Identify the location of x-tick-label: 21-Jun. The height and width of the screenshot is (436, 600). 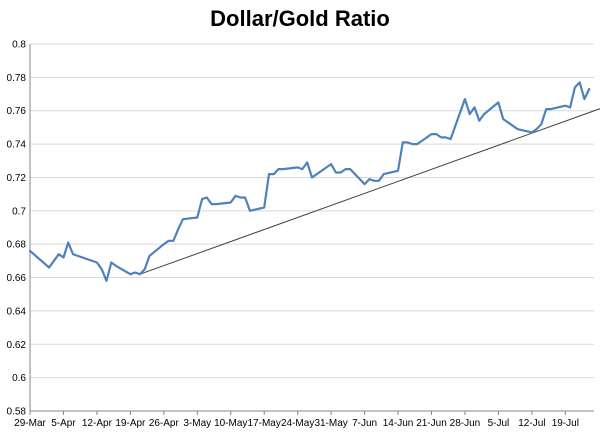
(431, 423).